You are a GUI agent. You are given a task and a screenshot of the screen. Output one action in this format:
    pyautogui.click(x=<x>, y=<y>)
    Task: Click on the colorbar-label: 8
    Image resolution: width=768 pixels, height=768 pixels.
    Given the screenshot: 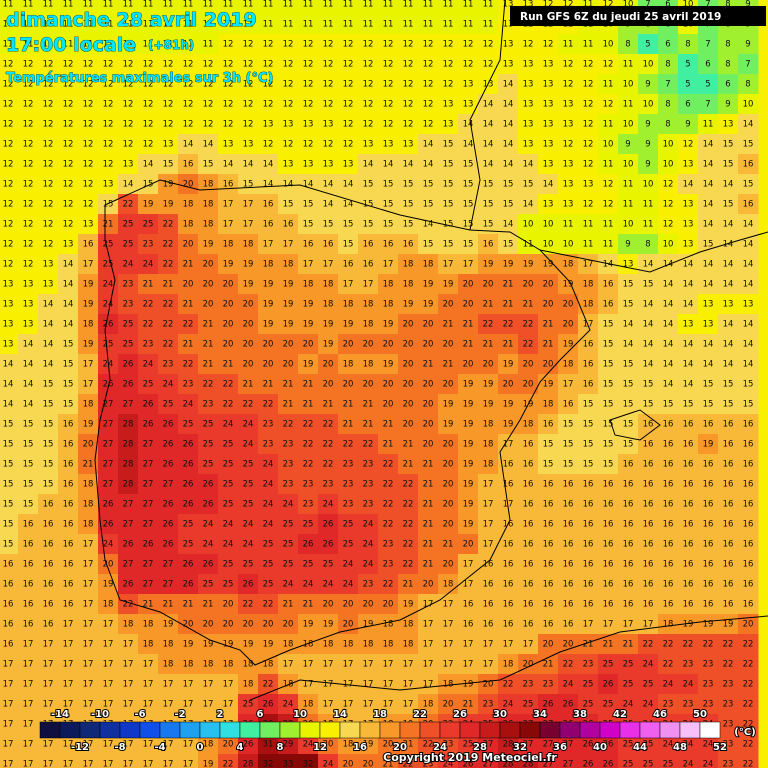 What is the action you would take?
    pyautogui.click(x=280, y=747)
    